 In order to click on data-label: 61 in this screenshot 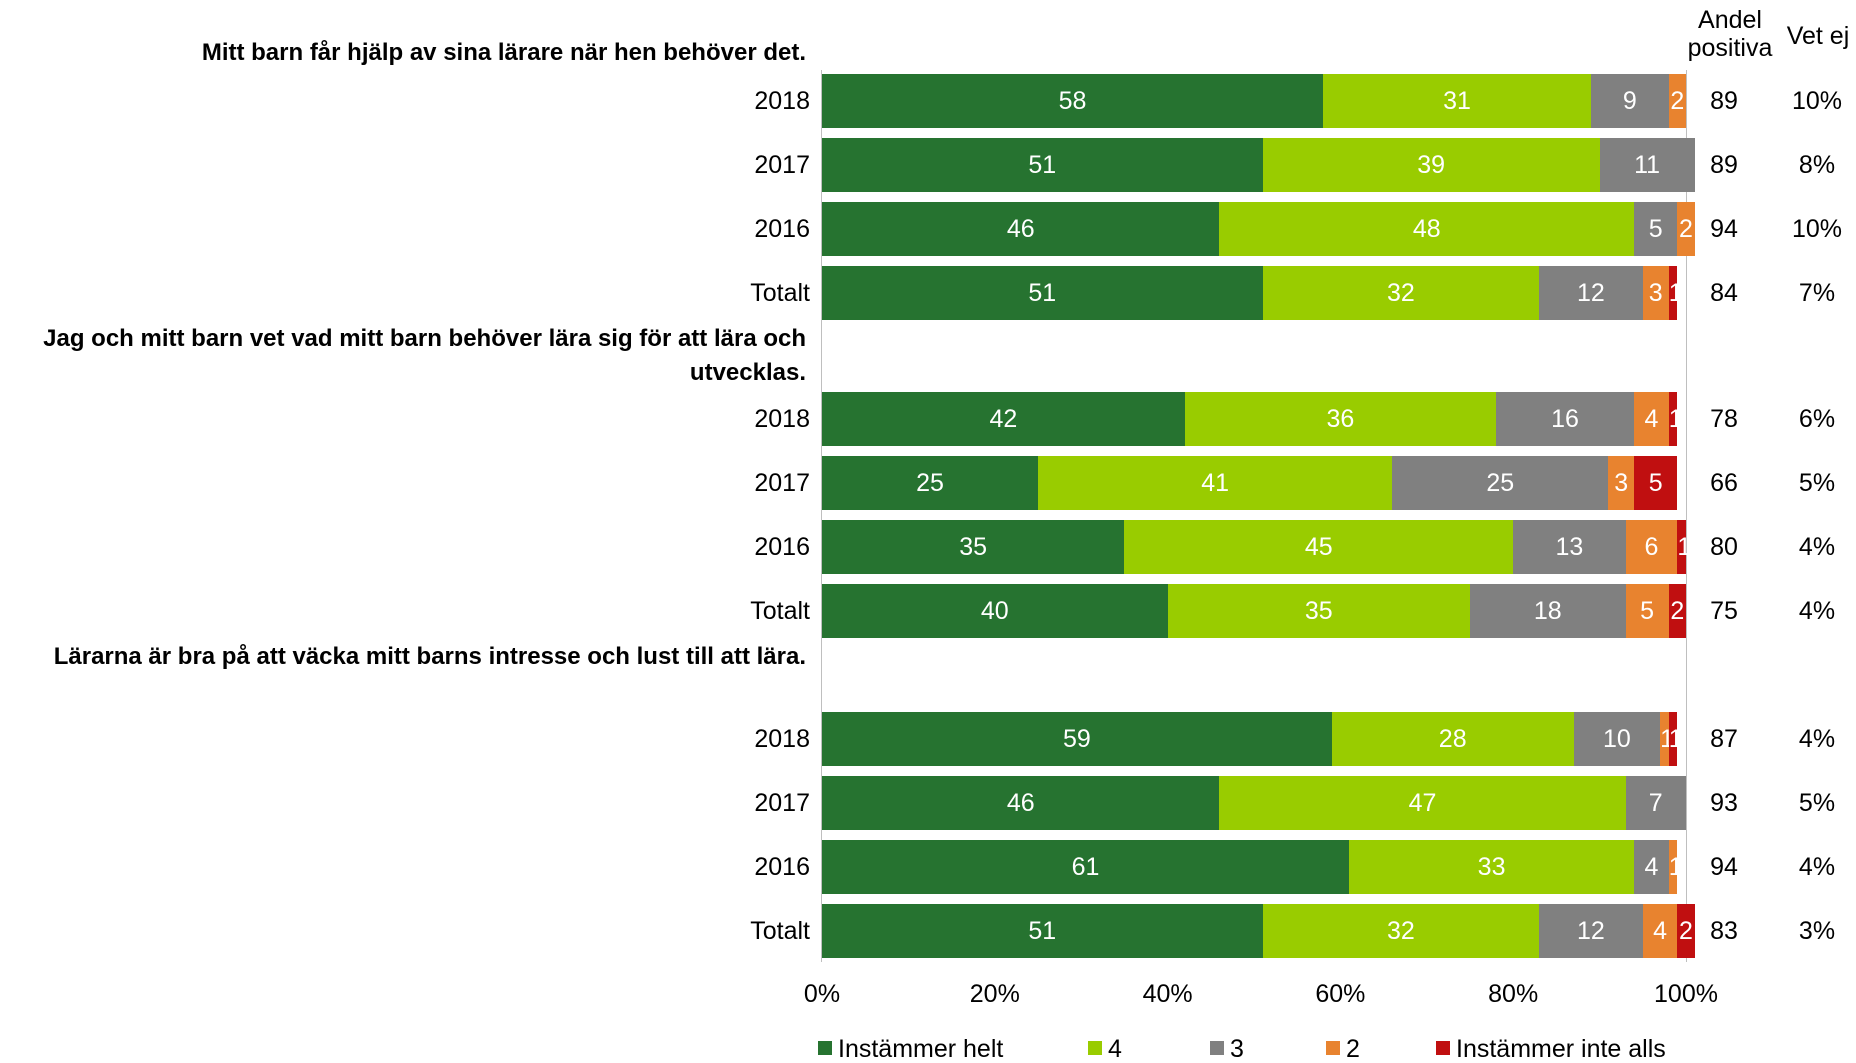, I will do `click(1085, 867)`.